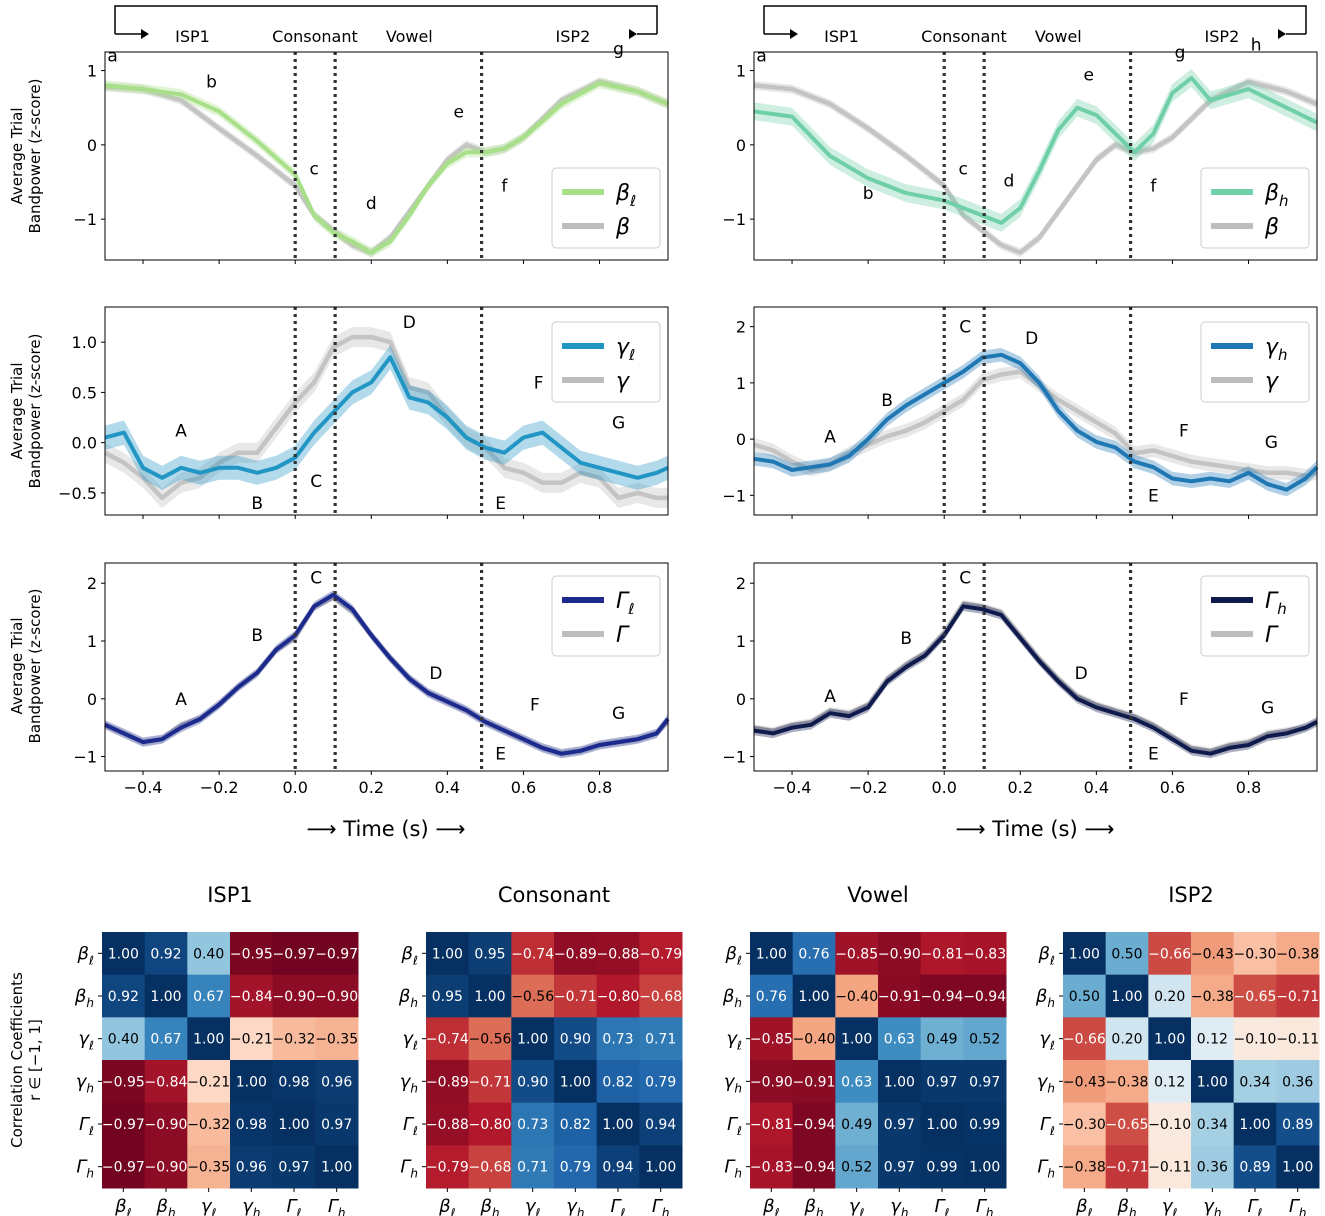 Image resolution: width=1325 pixels, height=1216 pixels. I want to click on point-annotation: A, so click(181, 432).